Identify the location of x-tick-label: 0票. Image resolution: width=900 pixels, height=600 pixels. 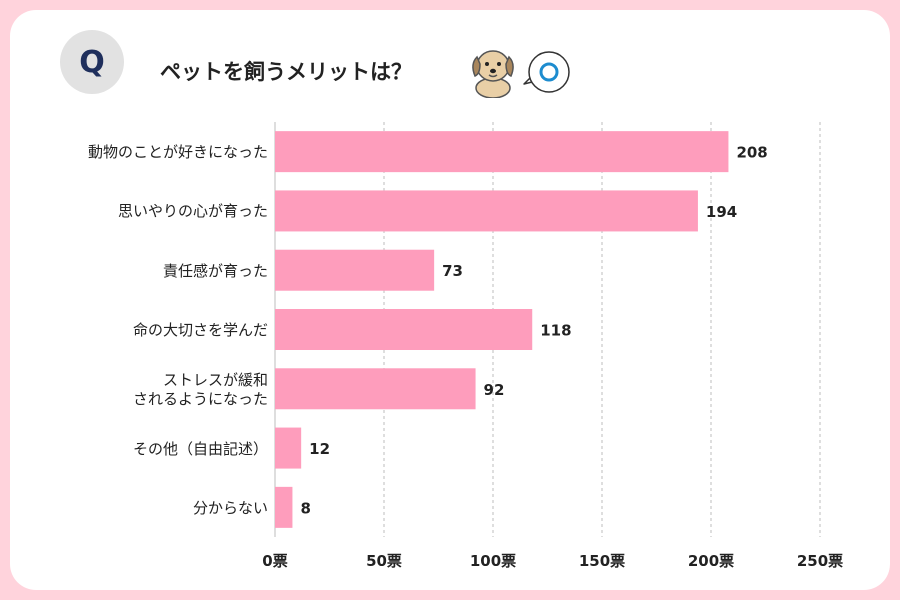
(274, 561).